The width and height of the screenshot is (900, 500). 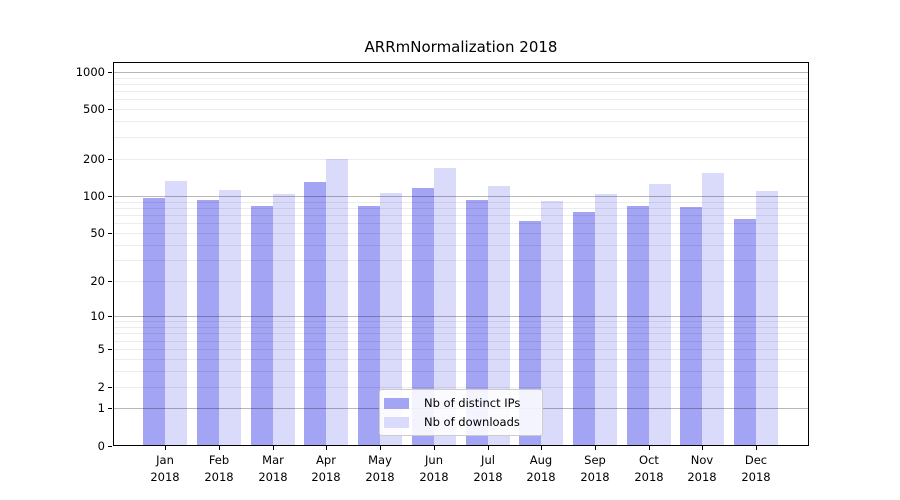 What do you see at coordinates (326, 468) in the screenshot?
I see `x-tick-label-apr: Apr 2018` at bounding box center [326, 468].